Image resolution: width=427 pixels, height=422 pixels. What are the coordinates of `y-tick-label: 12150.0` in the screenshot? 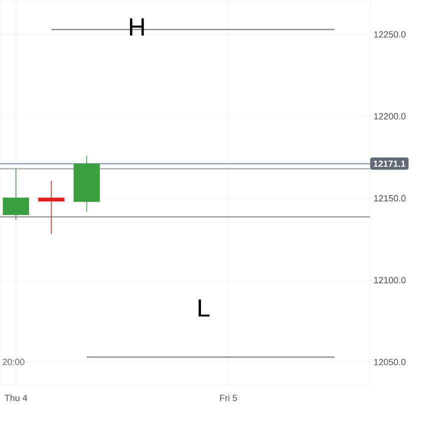 It's located at (390, 198).